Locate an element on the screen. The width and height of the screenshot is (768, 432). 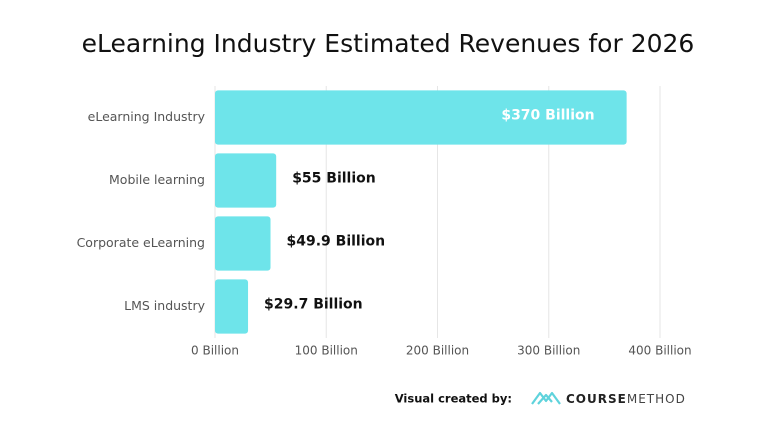
credit: Visual created by: is located at coordinates (453, 399).